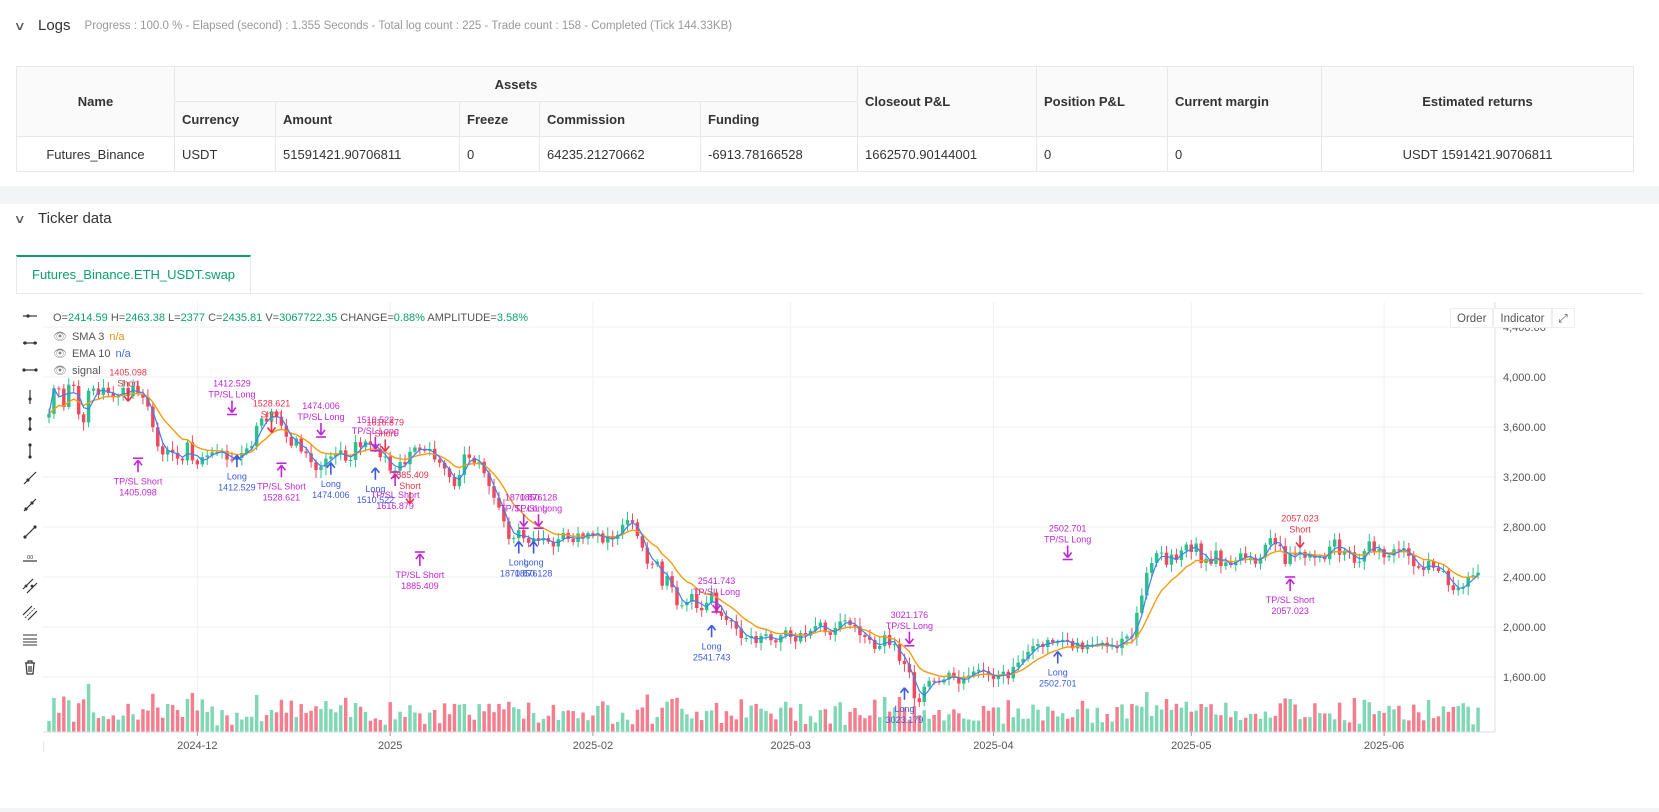 The image size is (1659, 812). Describe the element at coordinates (92, 354) in the screenshot. I see `legend-ema: 👁 EMA 10 n/a` at that location.